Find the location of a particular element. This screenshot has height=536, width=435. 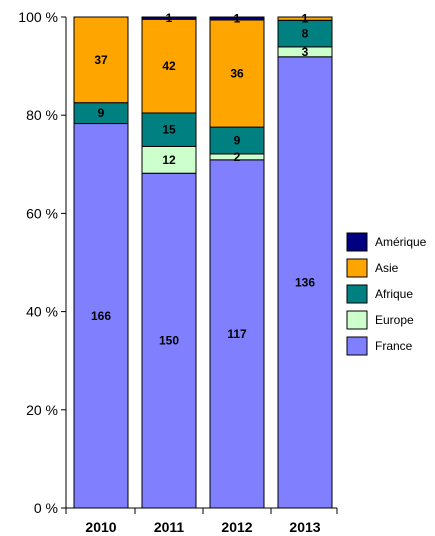

data-label: 136 is located at coordinates (305, 282).